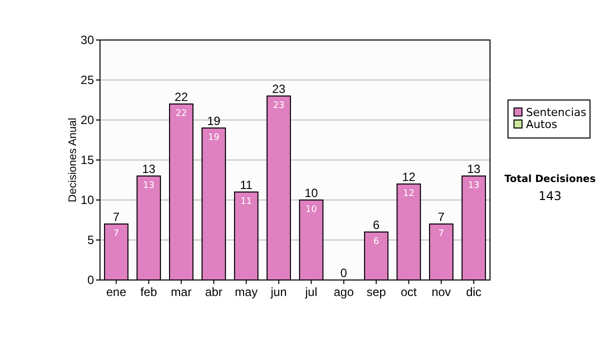 The height and width of the screenshot is (340, 600). I want to click on y-tick-label: 30, so click(87, 40).